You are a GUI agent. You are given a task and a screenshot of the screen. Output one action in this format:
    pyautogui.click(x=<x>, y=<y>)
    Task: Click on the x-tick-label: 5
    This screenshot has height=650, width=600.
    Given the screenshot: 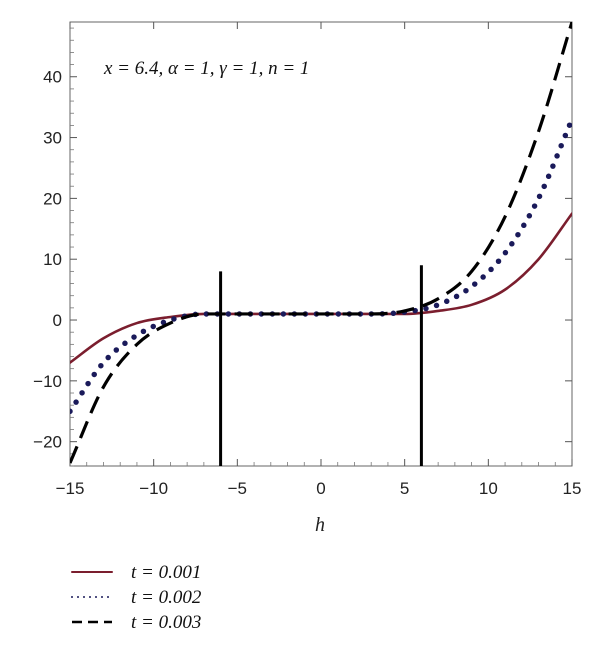 What is the action you would take?
    pyautogui.click(x=404, y=488)
    